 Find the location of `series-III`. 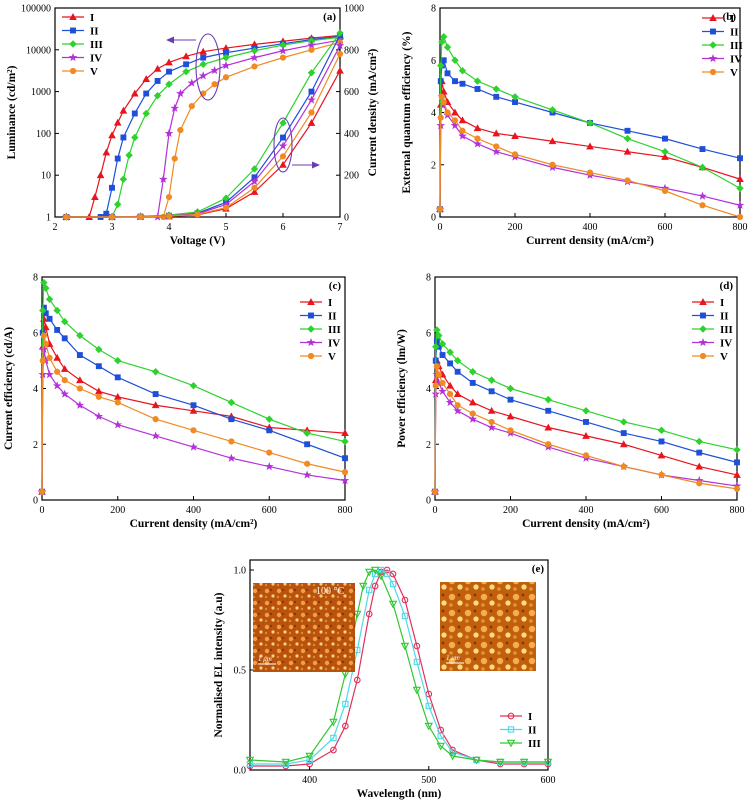

series-III is located at coordinates (399, 666).